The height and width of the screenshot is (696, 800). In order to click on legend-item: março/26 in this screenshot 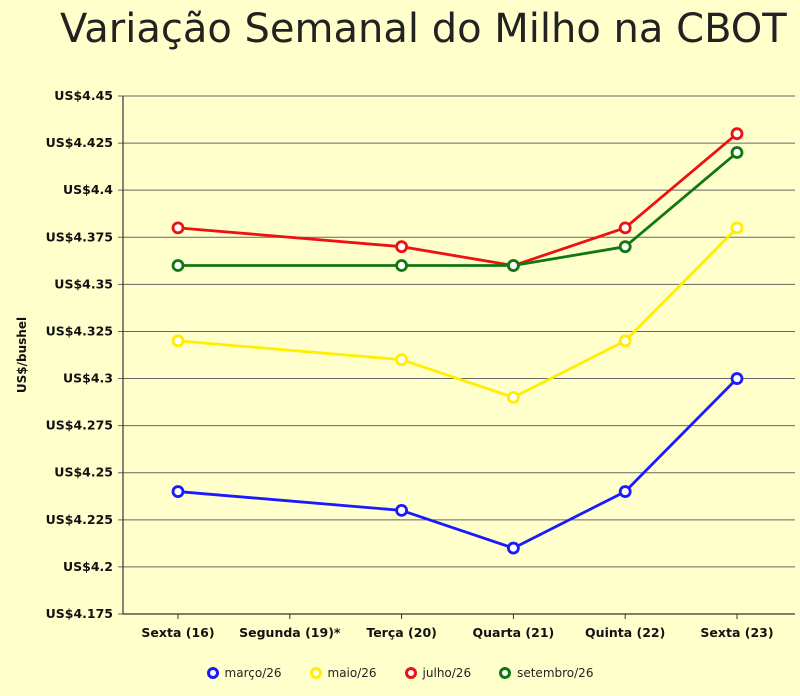, I will do `click(244, 673)`.